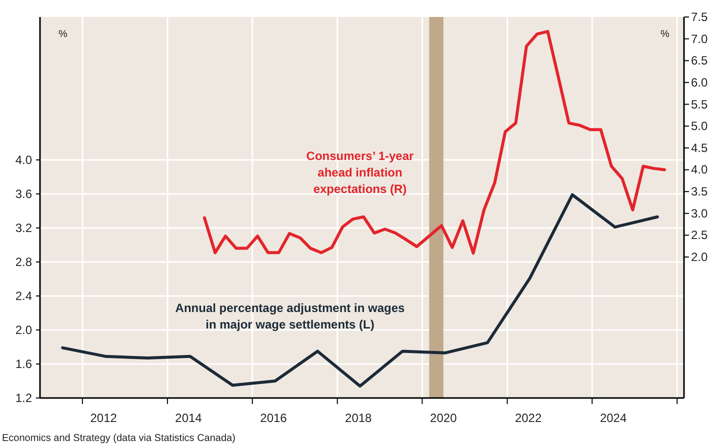 This screenshot has height=444, width=722. Describe the element at coordinates (699, 104) in the screenshot. I see `y2-tick-label: 5.5` at that location.